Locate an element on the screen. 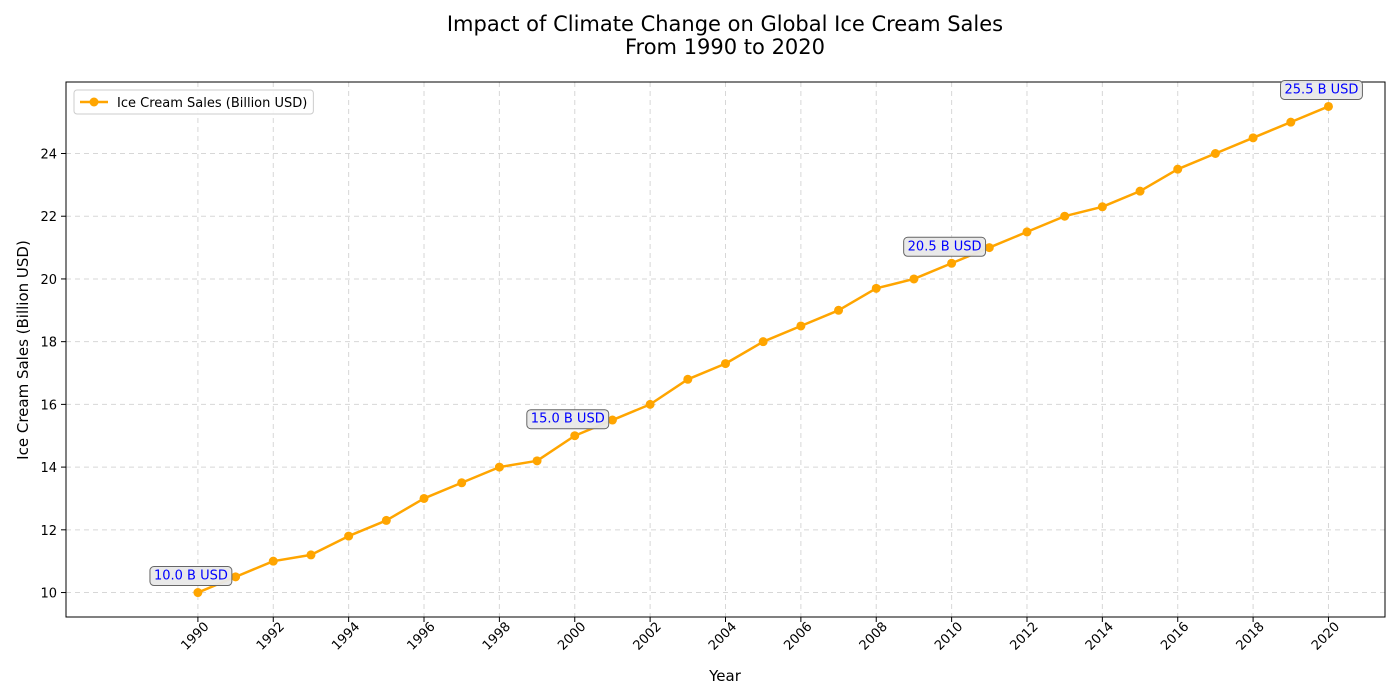  x-tick-label: 1990 is located at coordinates (195, 637).